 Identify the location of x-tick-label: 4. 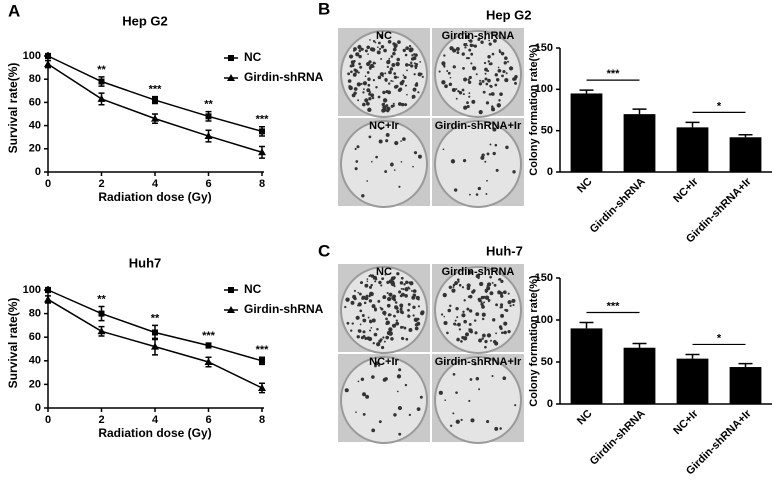
(155, 420).